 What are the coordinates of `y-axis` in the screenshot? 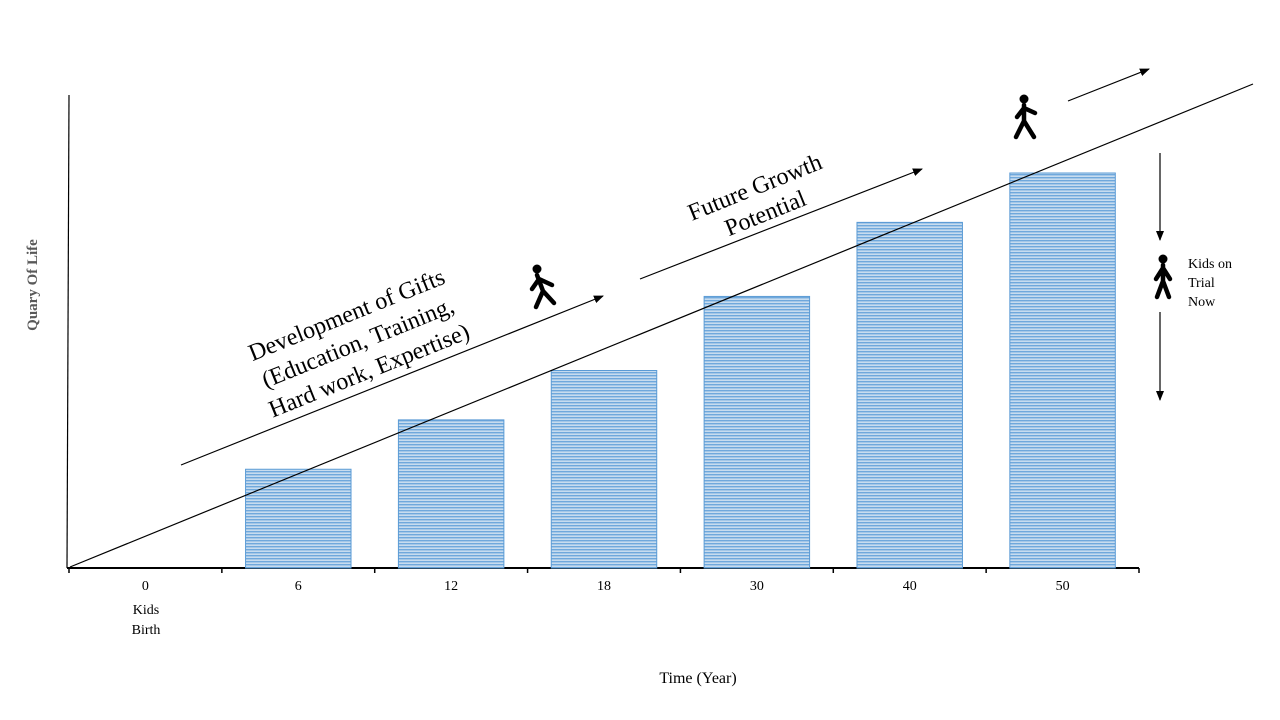 It's located at (68, 331).